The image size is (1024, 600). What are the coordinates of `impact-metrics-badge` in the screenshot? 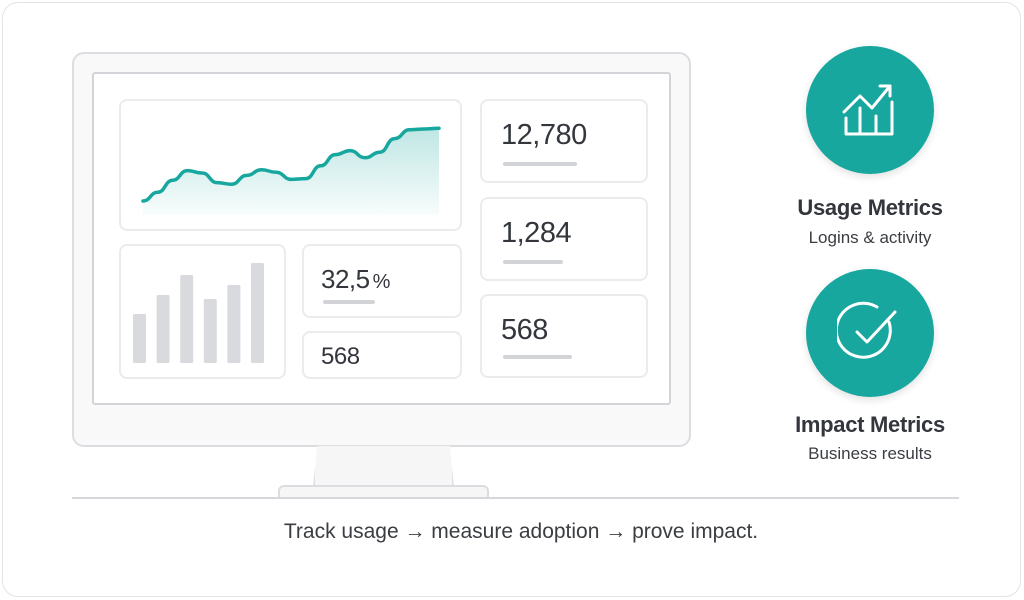 It's located at (870, 333).